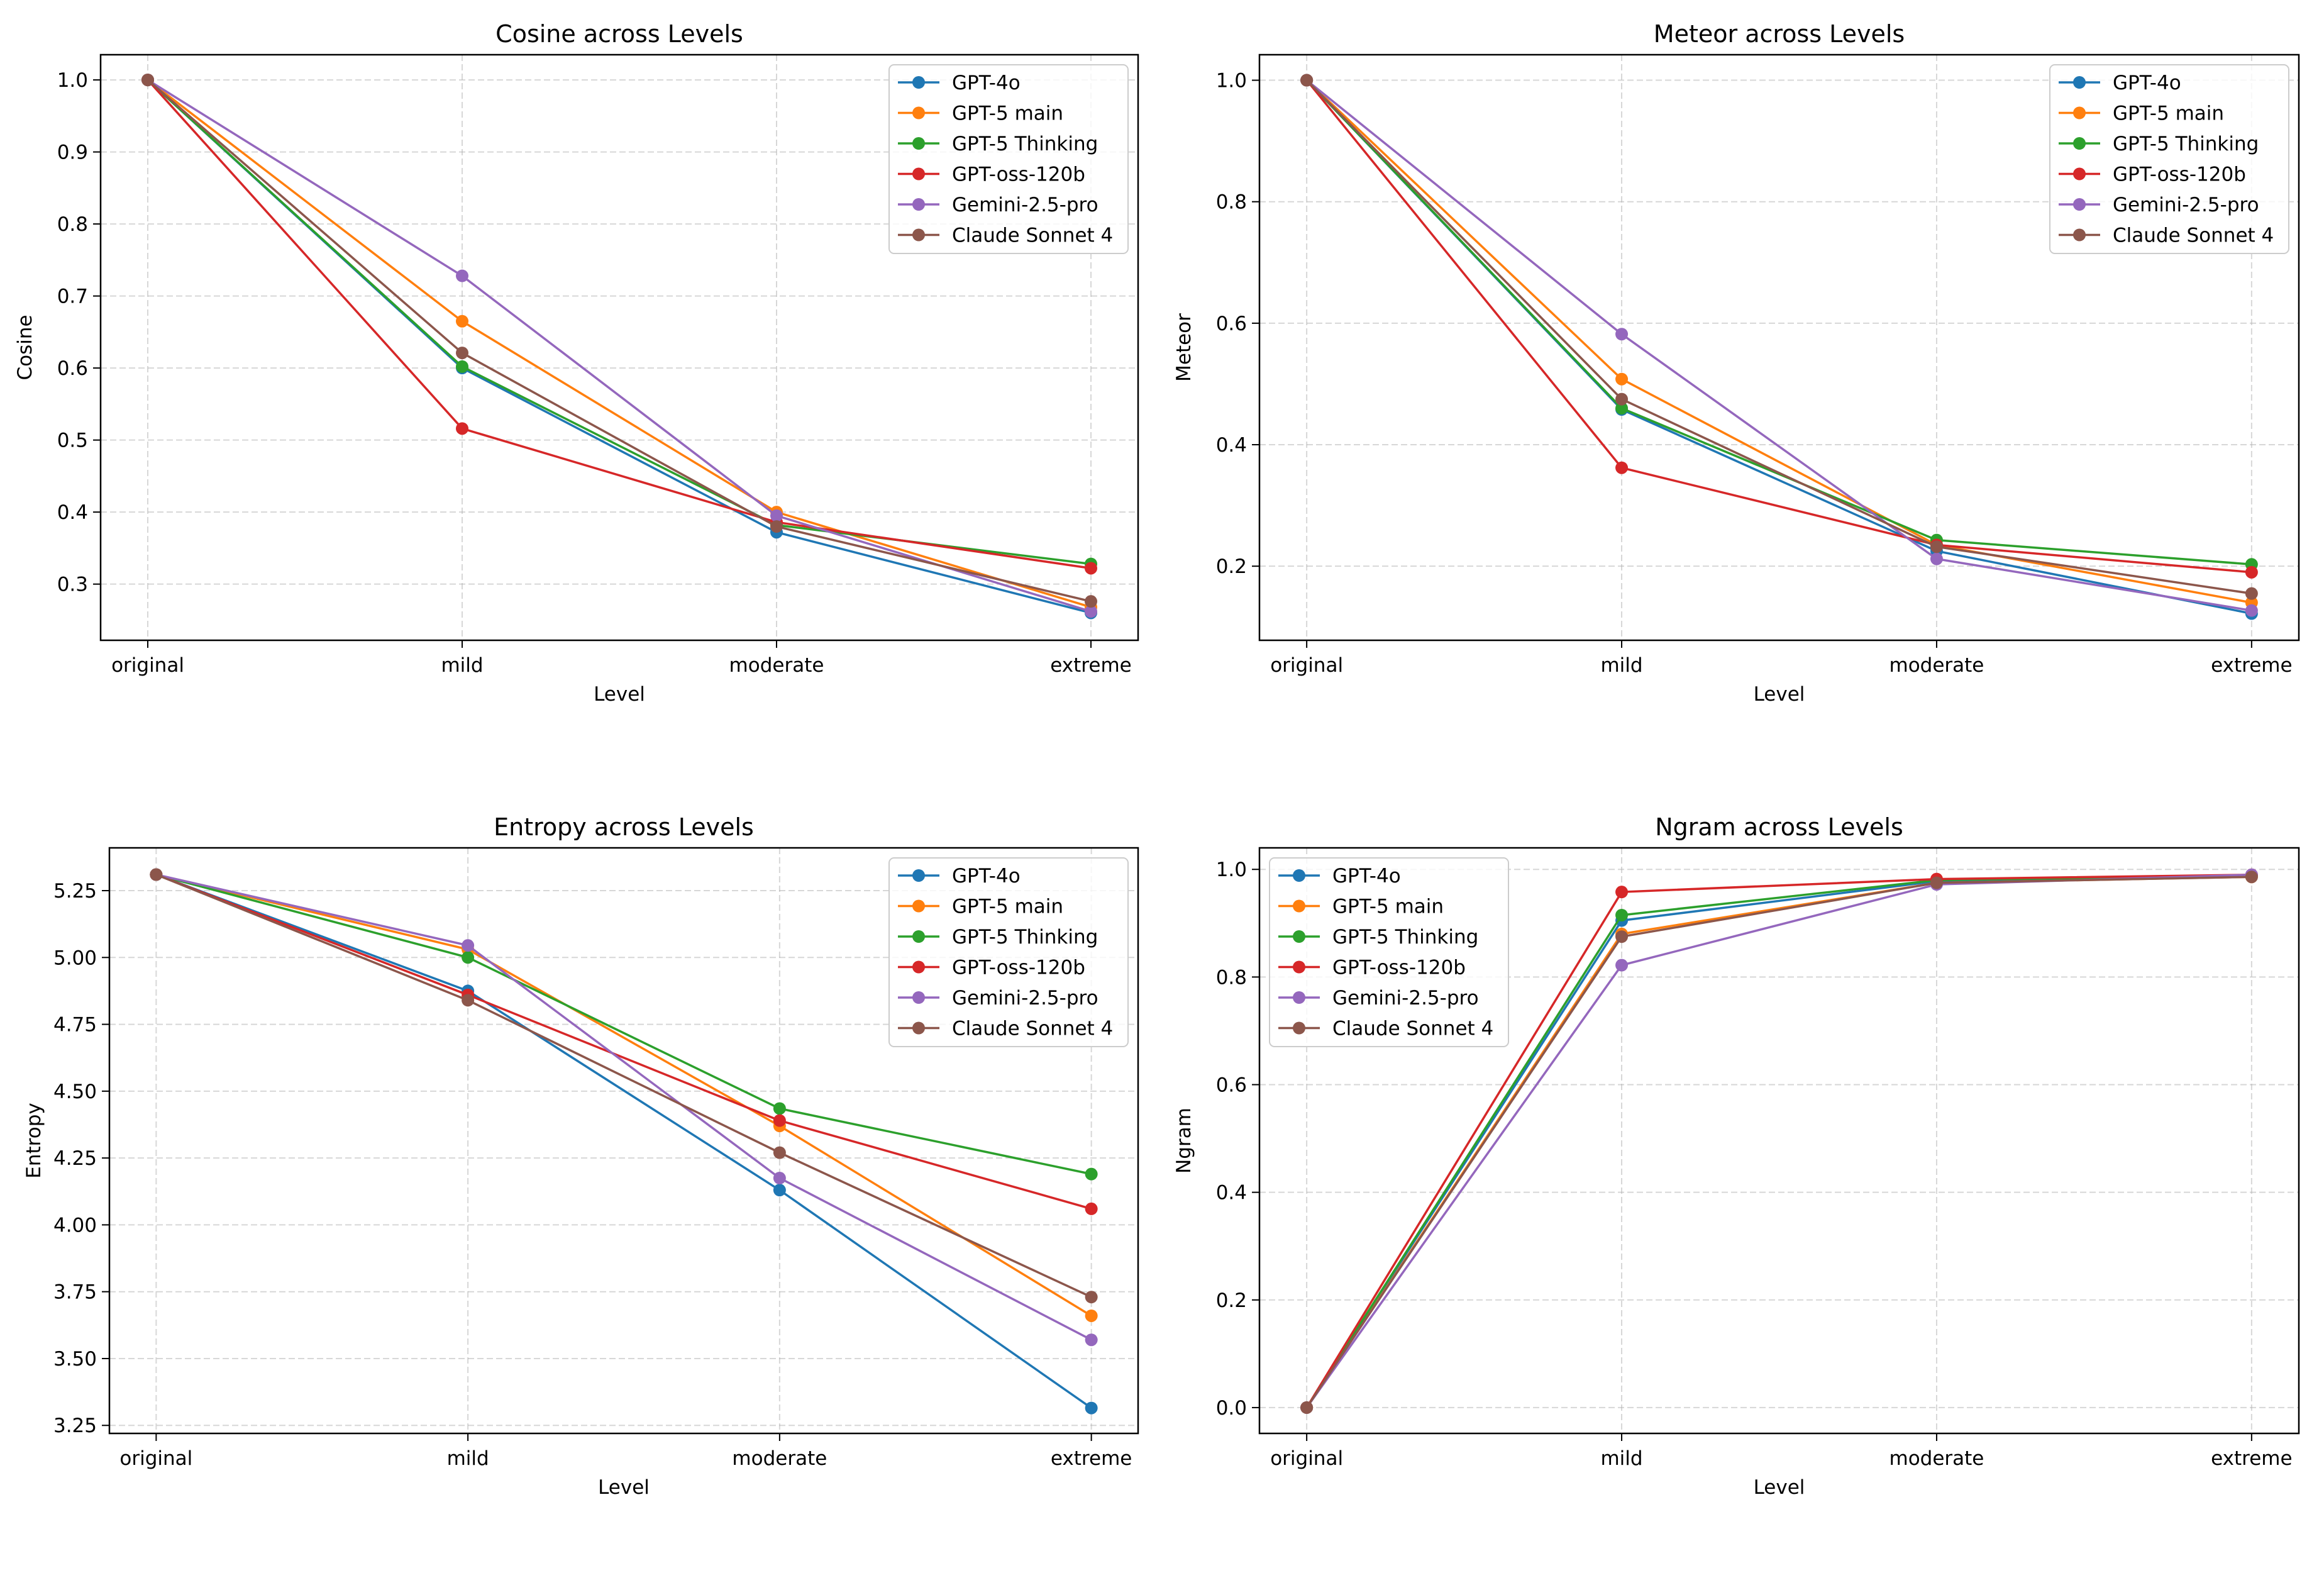 The height and width of the screenshot is (1585, 2324). I want to click on y-tick-label: 4.75, so click(75, 1025).